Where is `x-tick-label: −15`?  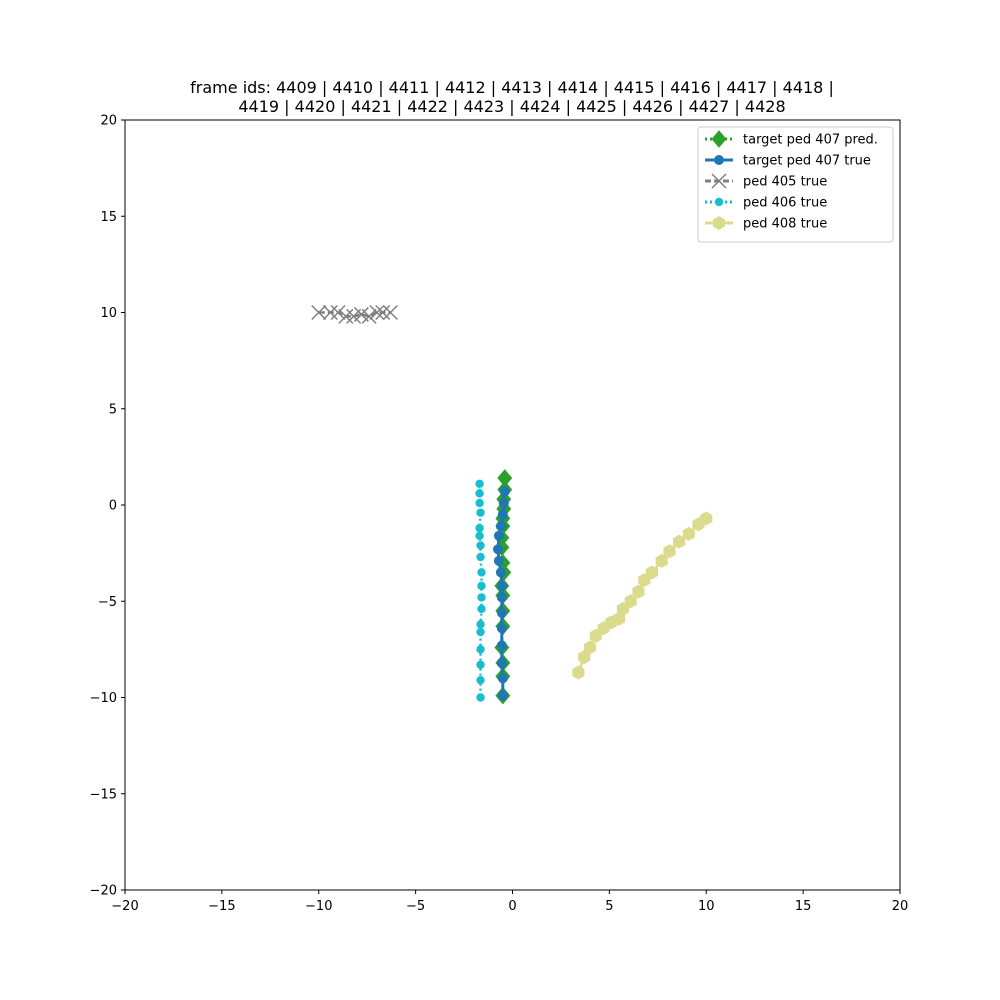 x-tick-label: −15 is located at coordinates (221, 906).